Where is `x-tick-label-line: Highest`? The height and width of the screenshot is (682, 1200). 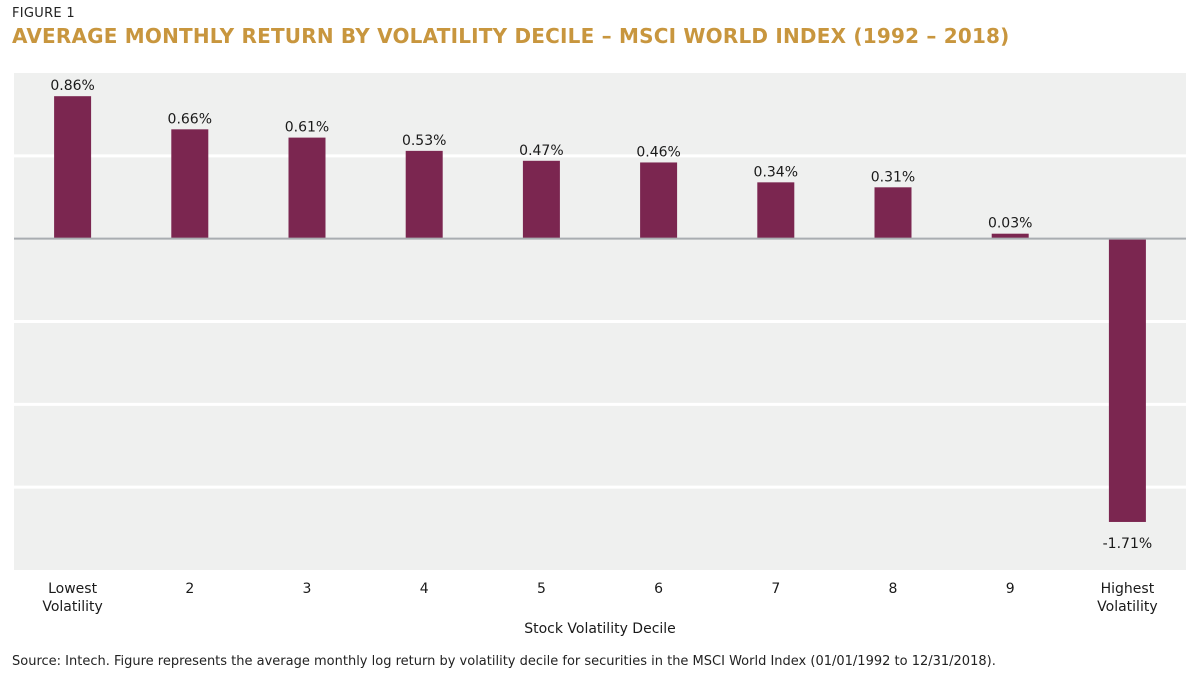
x-tick-label-line: Highest is located at coordinates (1128, 589).